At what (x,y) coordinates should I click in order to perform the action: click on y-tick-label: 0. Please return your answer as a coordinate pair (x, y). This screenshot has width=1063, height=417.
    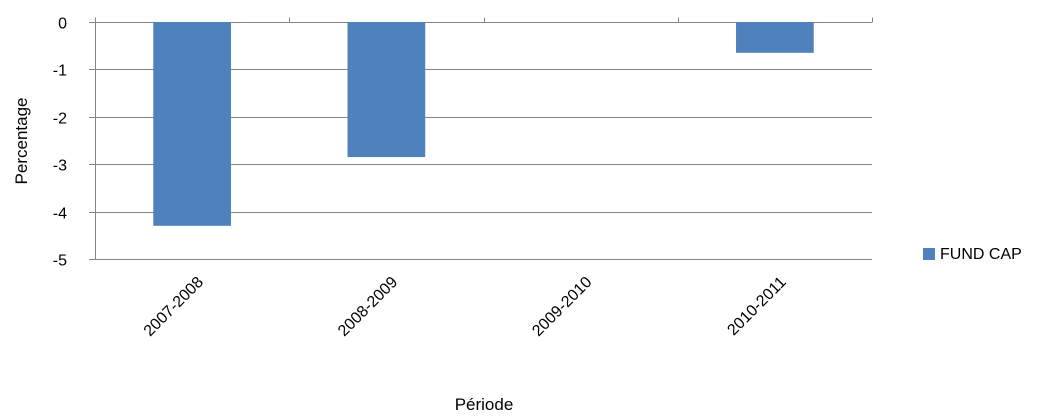
    Looking at the image, I should click on (62, 24).